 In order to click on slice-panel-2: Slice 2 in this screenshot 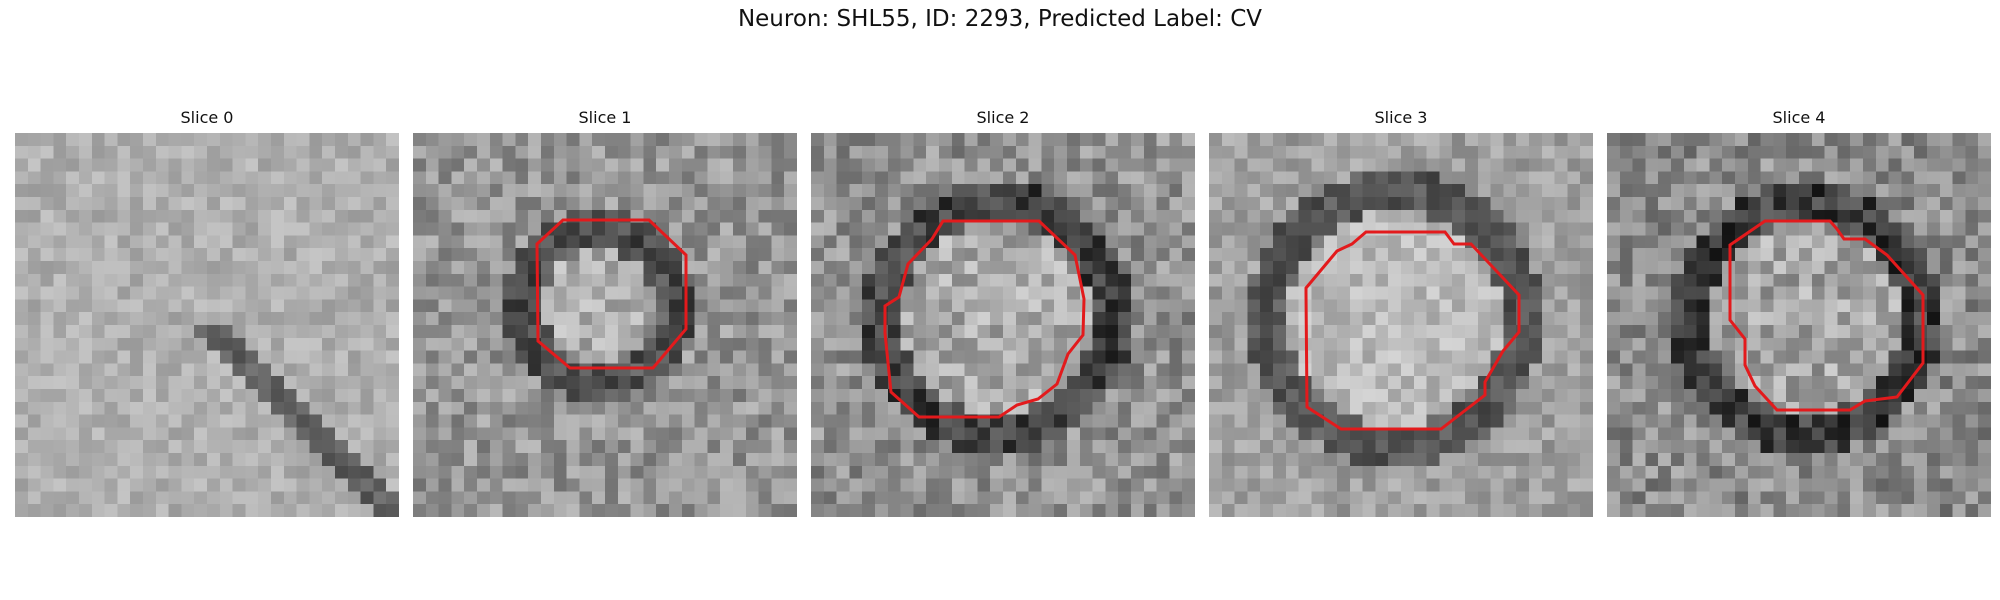, I will do `click(1003, 311)`.